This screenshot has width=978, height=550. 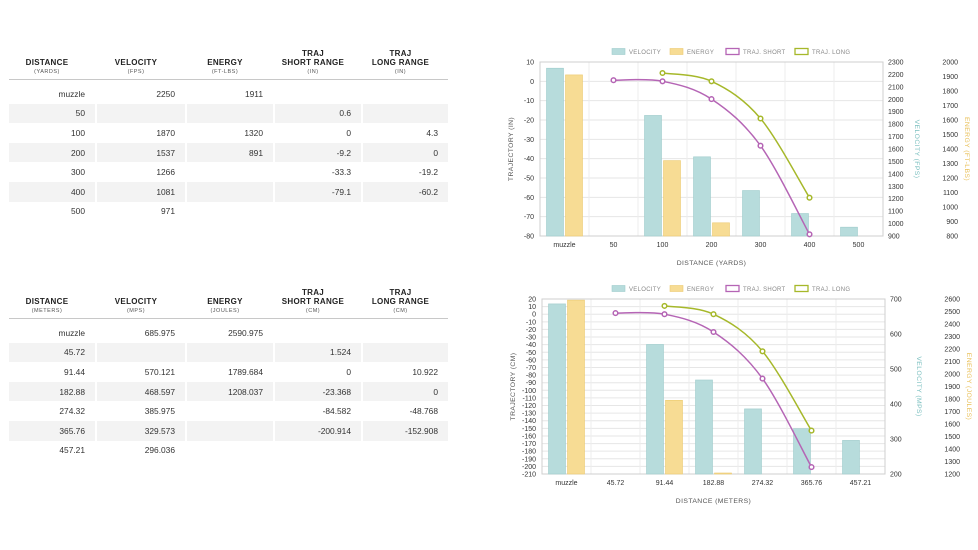 What do you see at coordinates (141, 152) in the screenshot?
I see `cell-velocity: 1537` at bounding box center [141, 152].